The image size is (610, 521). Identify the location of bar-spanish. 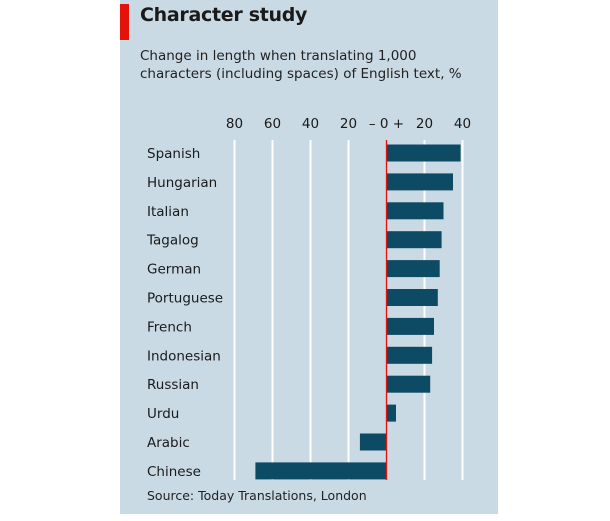
(423, 153).